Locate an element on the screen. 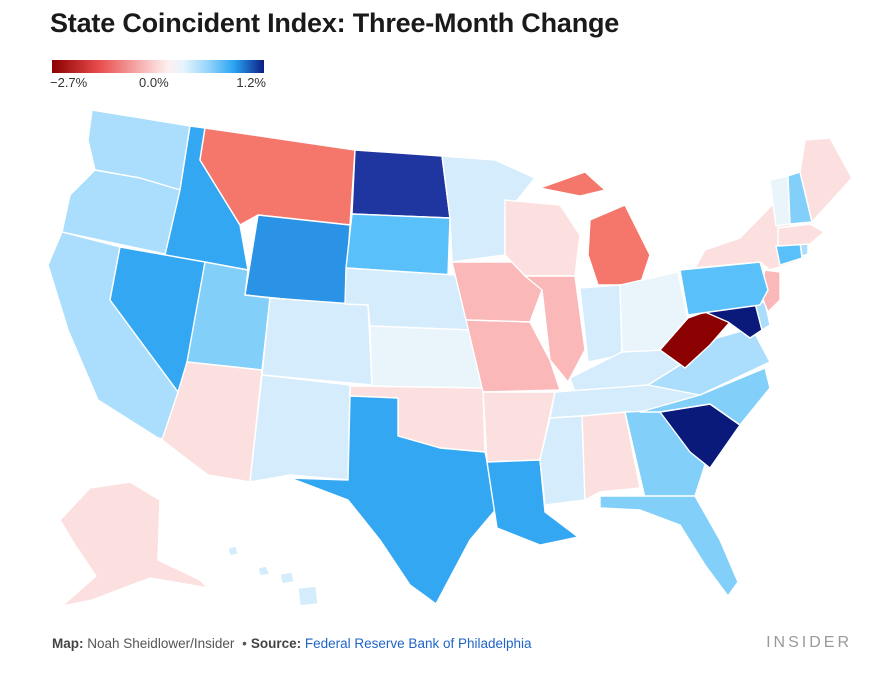 The height and width of the screenshot is (695, 874). state-WI is located at coordinates (542, 238).